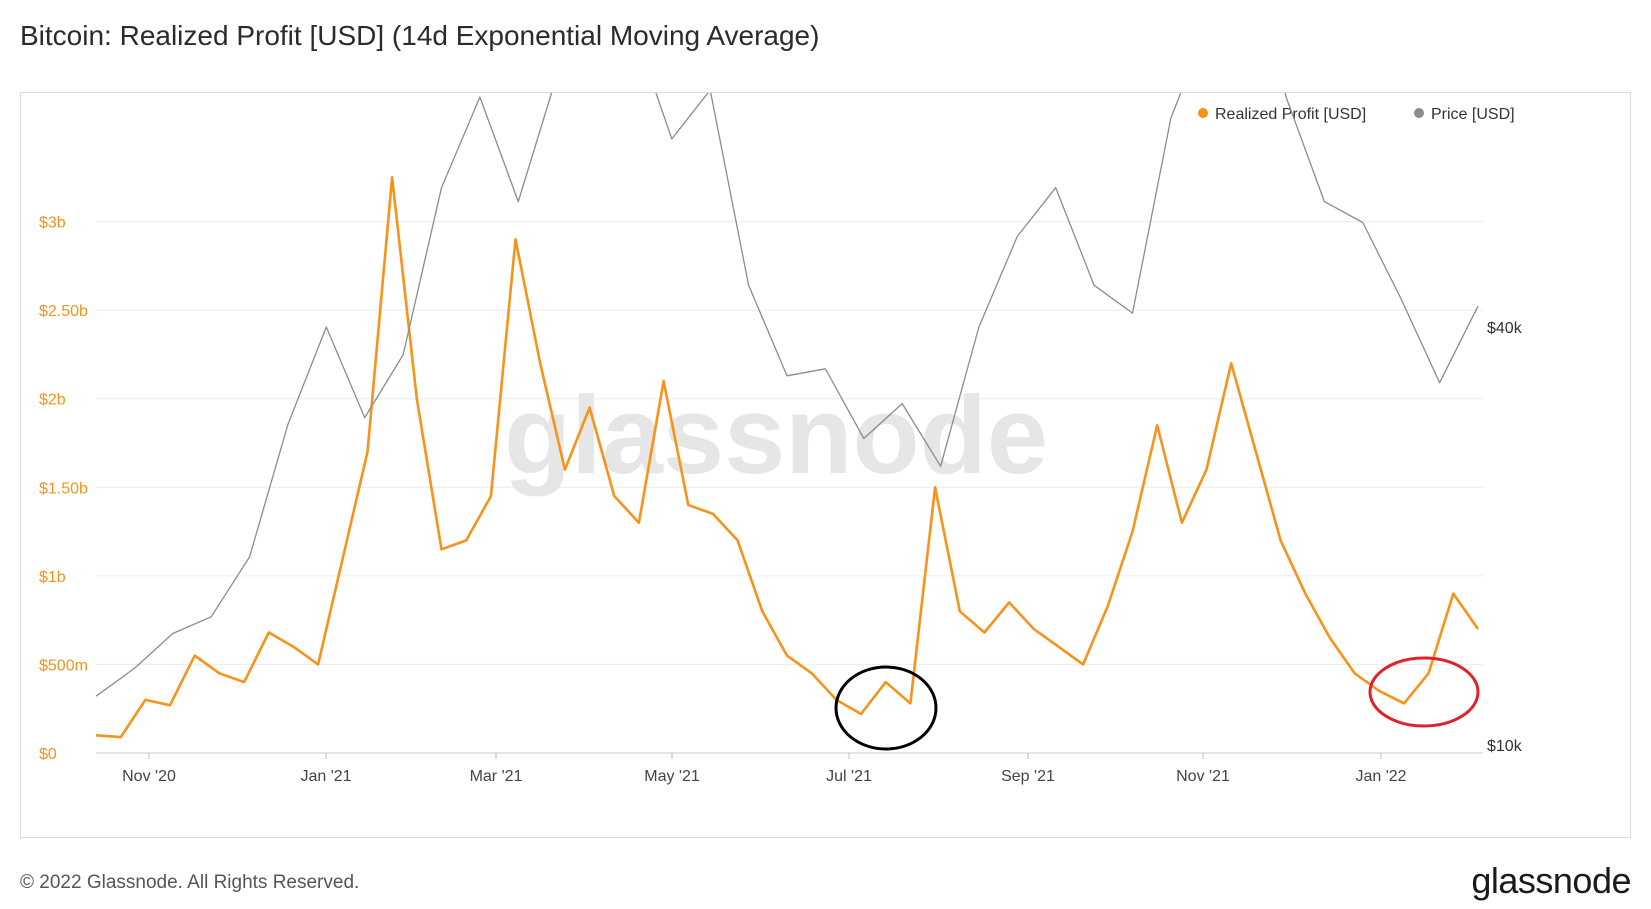 This screenshot has width=1651, height=909. I want to click on footer-copyright: © 2022 Glassnode. All Rights Reserved., so click(190, 882).